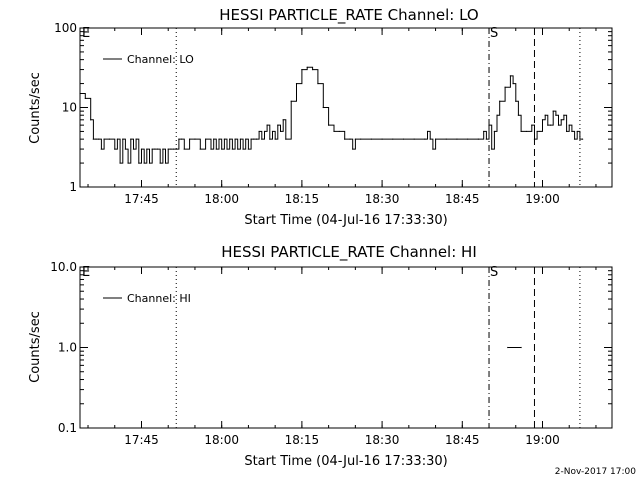 The image size is (640, 480). Describe the element at coordinates (35, 347) in the screenshot. I see `panel-hi-ylabel: Counts/sec` at that location.